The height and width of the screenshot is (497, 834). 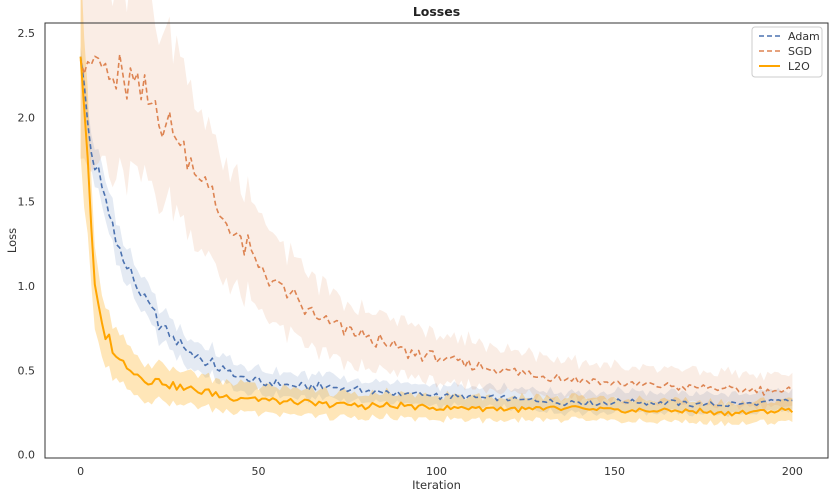 What do you see at coordinates (12, 240) in the screenshot?
I see `y-axis-label: Loss` at bounding box center [12, 240].